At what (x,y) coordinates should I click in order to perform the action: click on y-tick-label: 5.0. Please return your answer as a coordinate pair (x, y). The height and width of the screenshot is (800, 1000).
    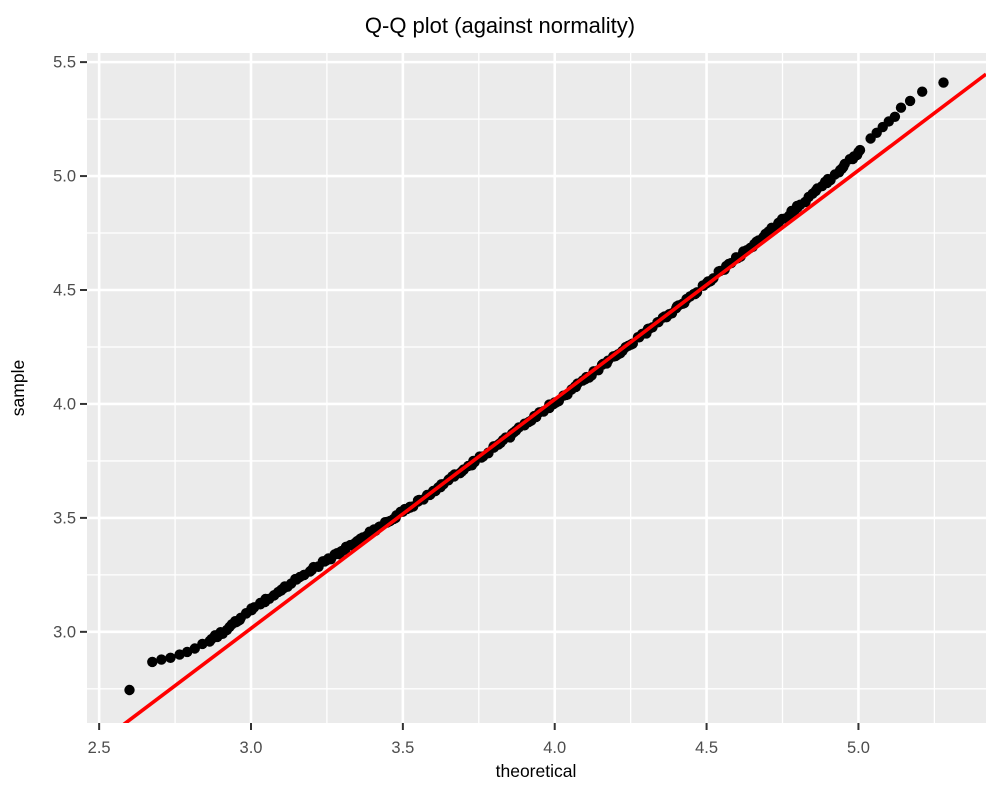
    Looking at the image, I should click on (64, 177).